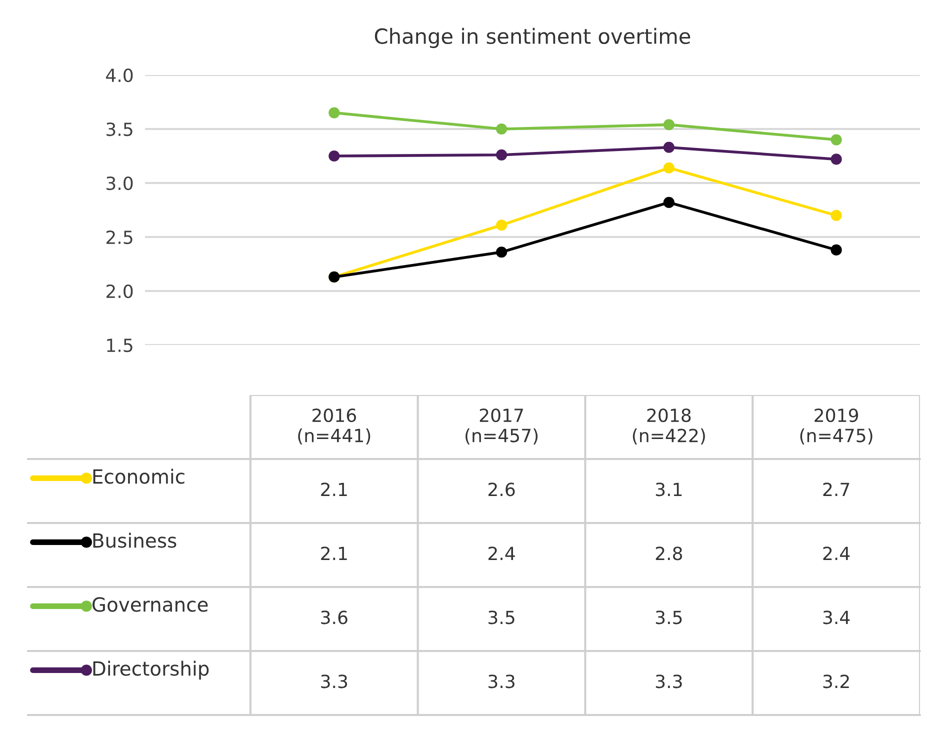 This screenshot has width=927, height=738. What do you see at coordinates (836, 617) in the screenshot?
I see `data-label: 3.4` at bounding box center [836, 617].